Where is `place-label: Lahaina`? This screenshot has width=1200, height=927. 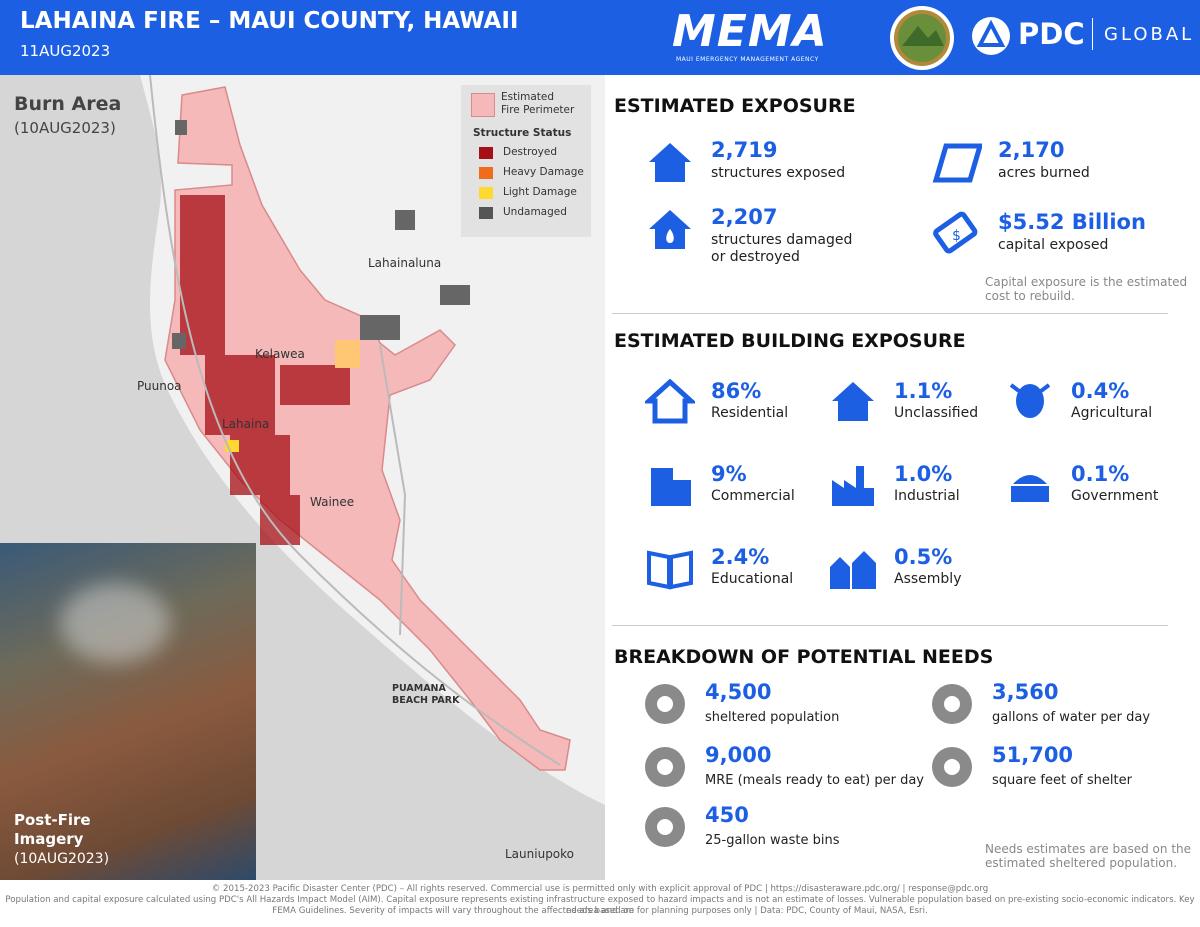 place-label: Lahaina is located at coordinates (246, 424).